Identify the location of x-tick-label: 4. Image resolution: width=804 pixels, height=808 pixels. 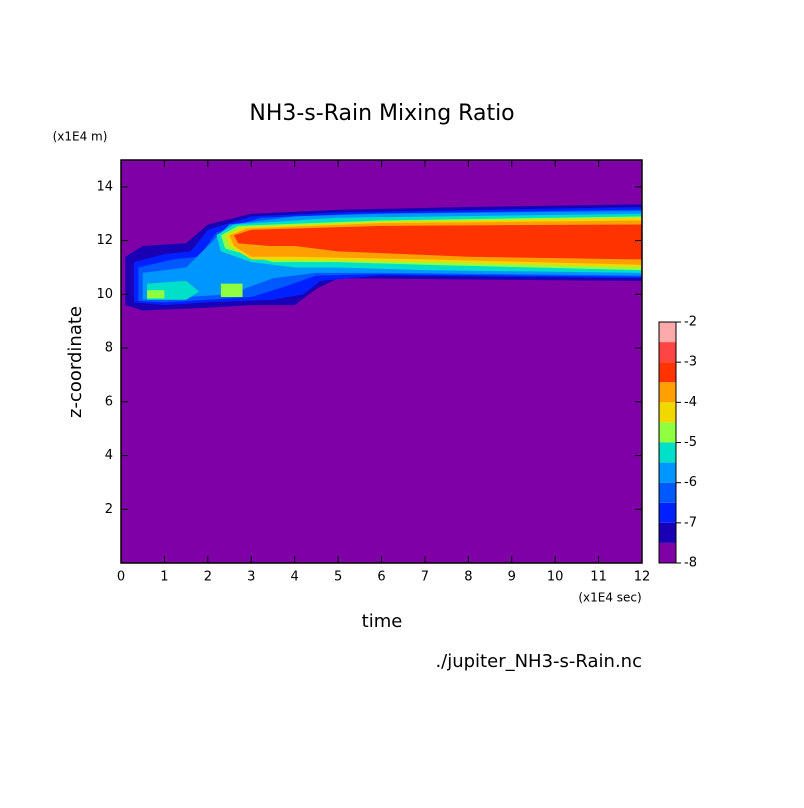
(295, 577).